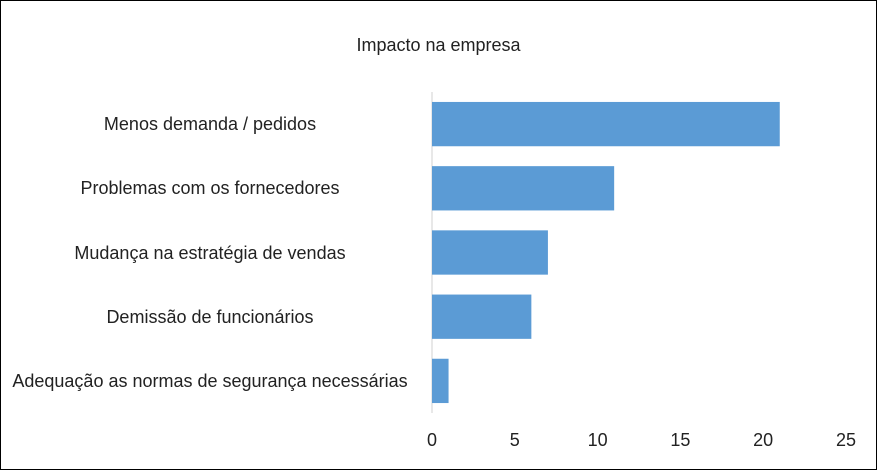 The width and height of the screenshot is (877, 470). Describe the element at coordinates (597, 440) in the screenshot. I see `x-tick-label: 10` at that location.